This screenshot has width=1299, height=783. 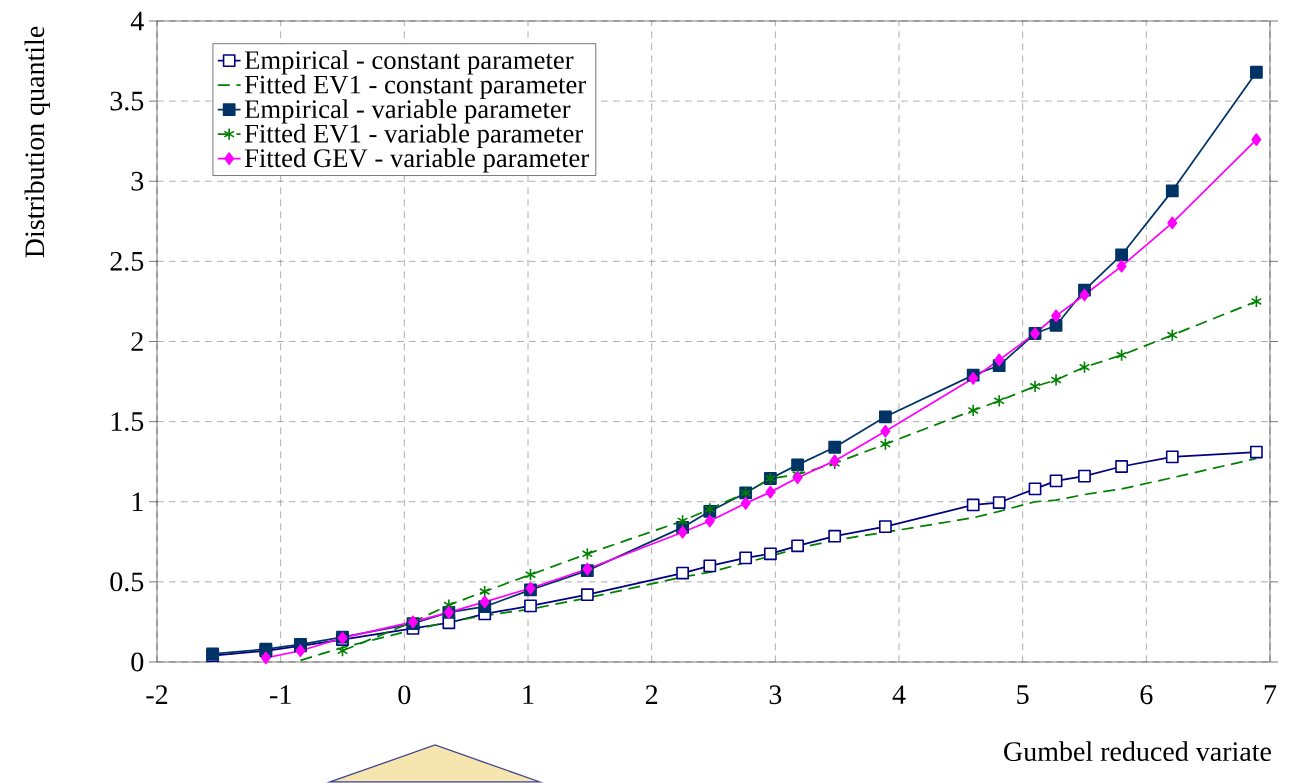 I want to click on legend-label: Empirical - variable parameter, so click(x=407, y=111).